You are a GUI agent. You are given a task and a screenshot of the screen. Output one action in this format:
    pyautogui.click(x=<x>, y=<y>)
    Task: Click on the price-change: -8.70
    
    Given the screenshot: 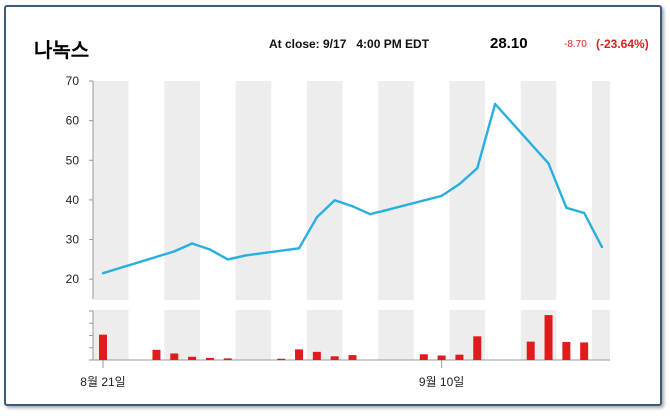 What is the action you would take?
    pyautogui.click(x=575, y=44)
    